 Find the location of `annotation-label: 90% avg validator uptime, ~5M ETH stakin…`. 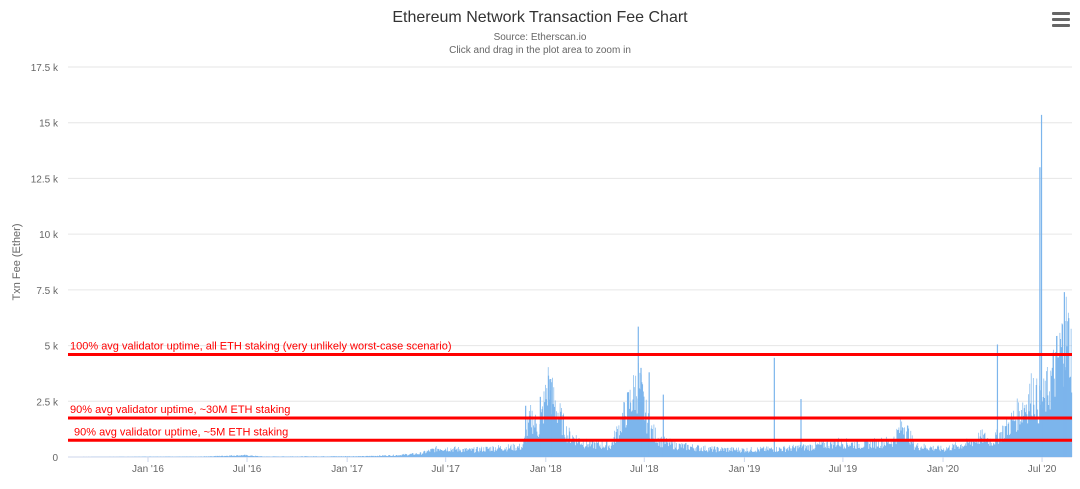

annotation-label: 90% avg validator uptime, ~5M ETH stakin… is located at coordinates (181, 432).